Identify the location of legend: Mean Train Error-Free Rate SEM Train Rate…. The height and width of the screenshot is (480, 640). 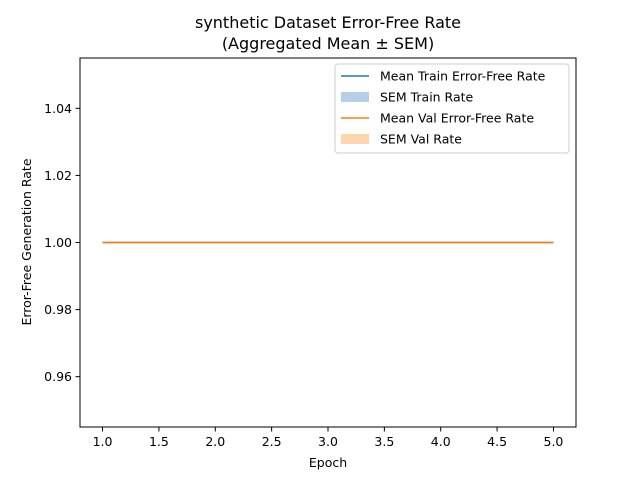
(452, 108).